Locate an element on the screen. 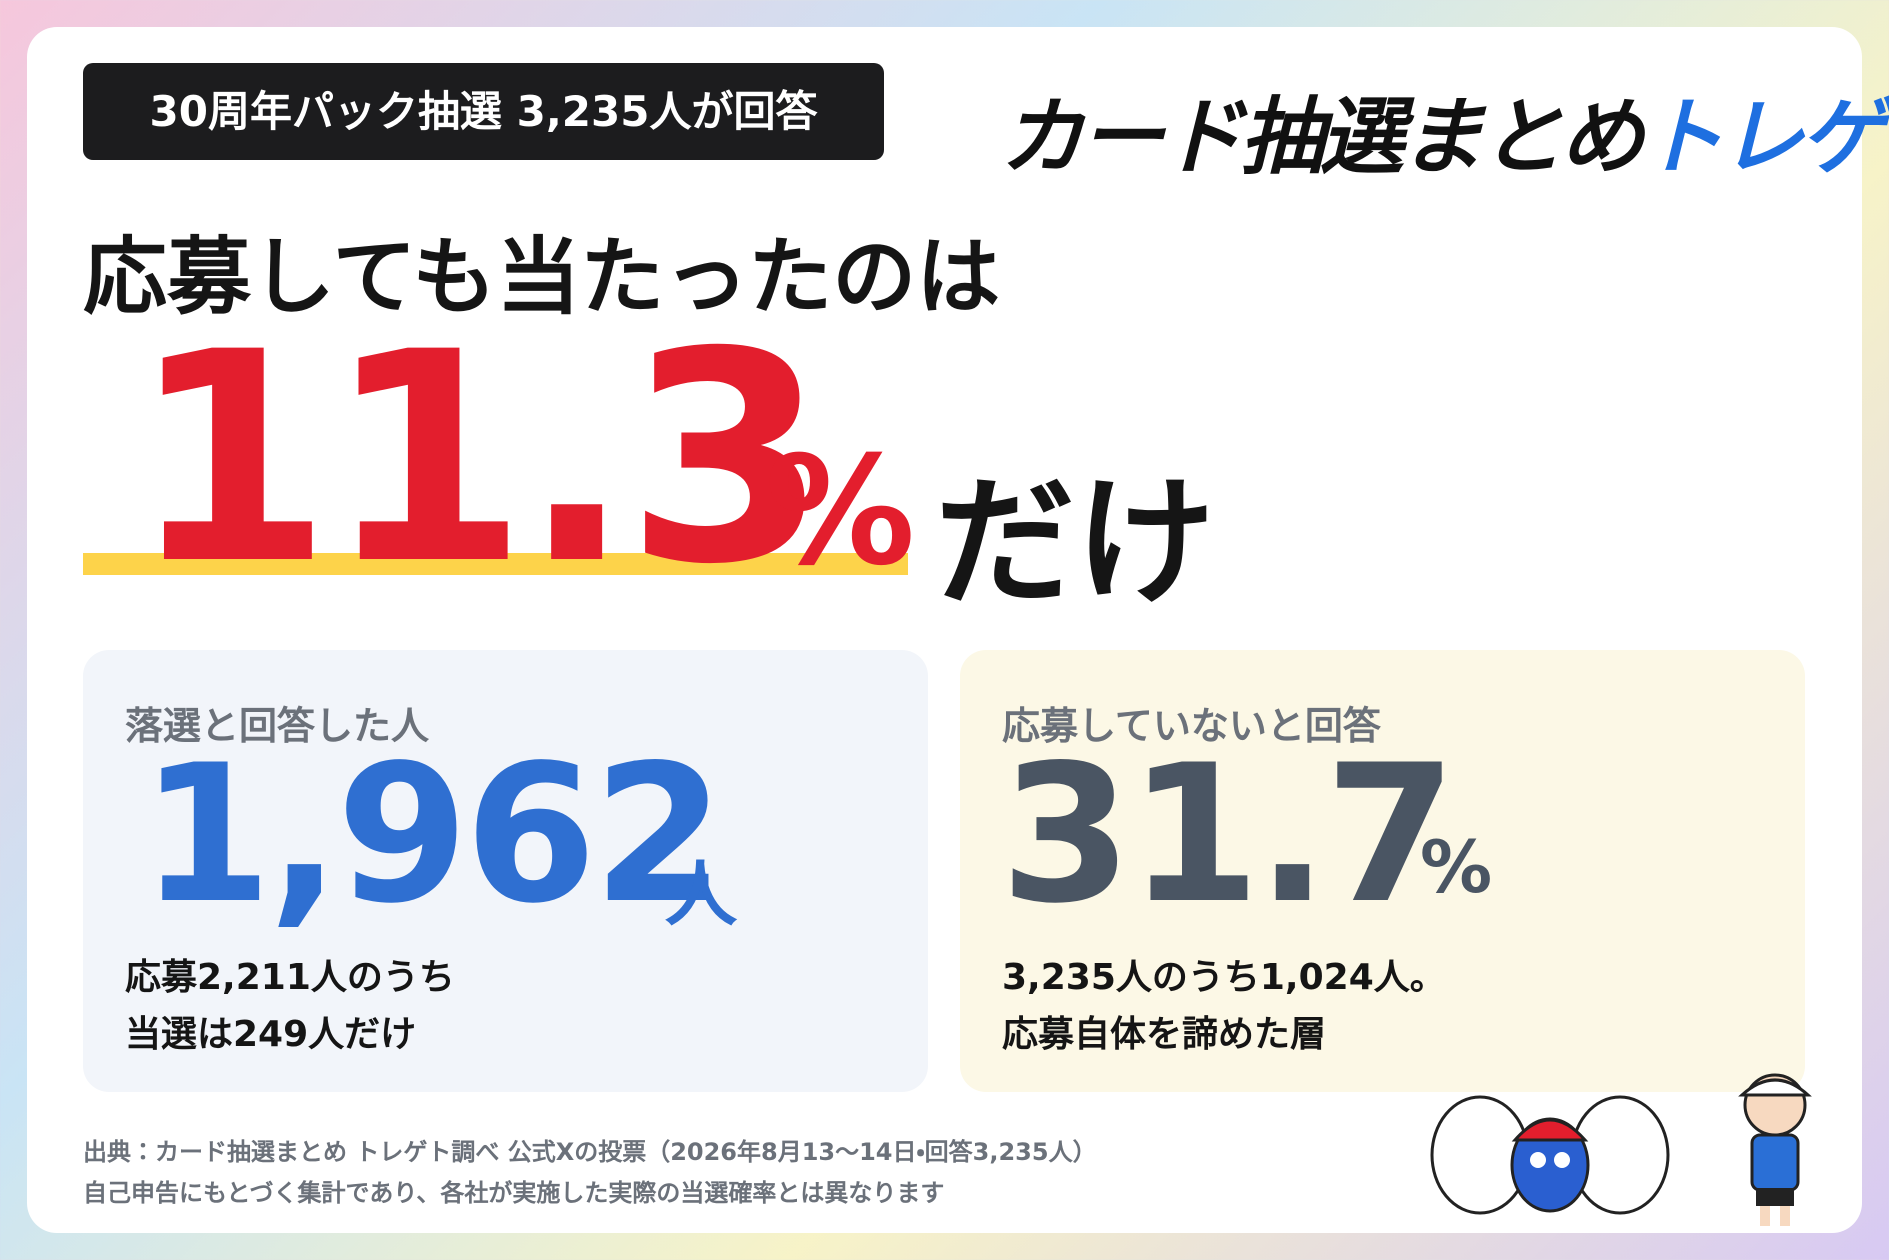 This screenshot has width=1889, height=1260. card-label: 応募していないと回答 is located at coordinates (1191, 726).